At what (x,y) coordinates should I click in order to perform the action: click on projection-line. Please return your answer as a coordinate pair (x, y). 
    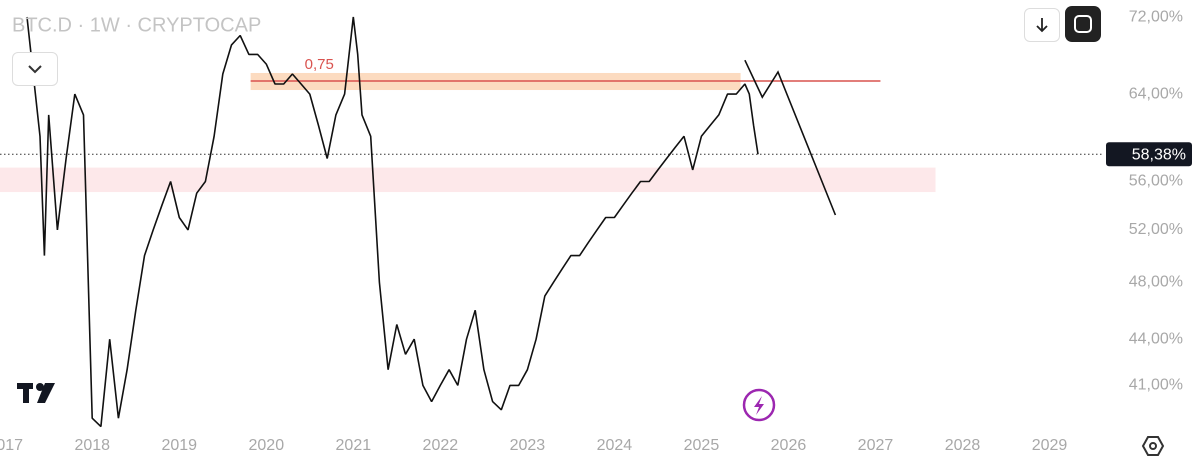
    Looking at the image, I should click on (790, 137).